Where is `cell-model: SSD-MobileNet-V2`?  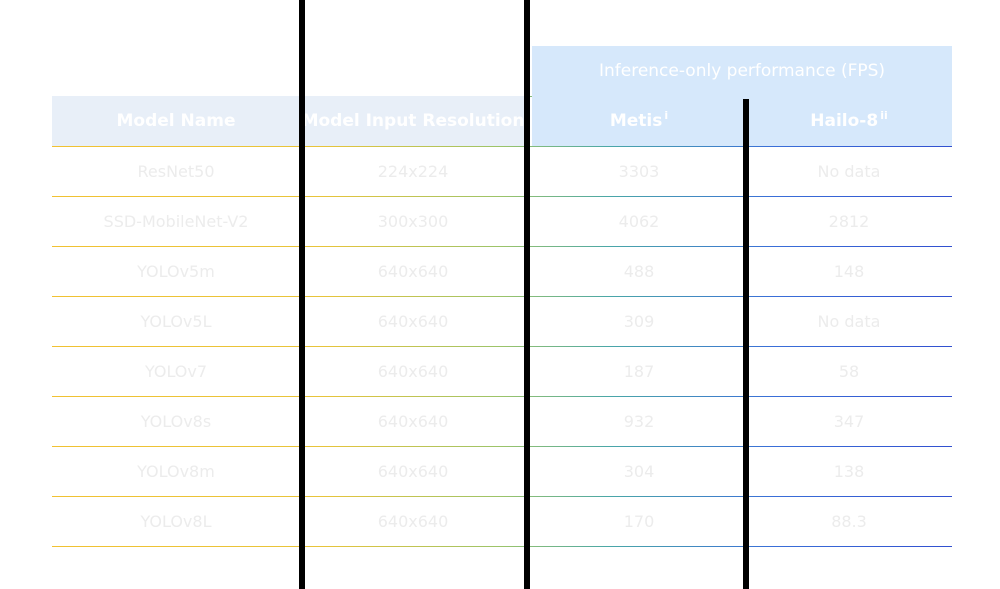
cell-model: SSD-MobileNet-V2 is located at coordinates (176, 221).